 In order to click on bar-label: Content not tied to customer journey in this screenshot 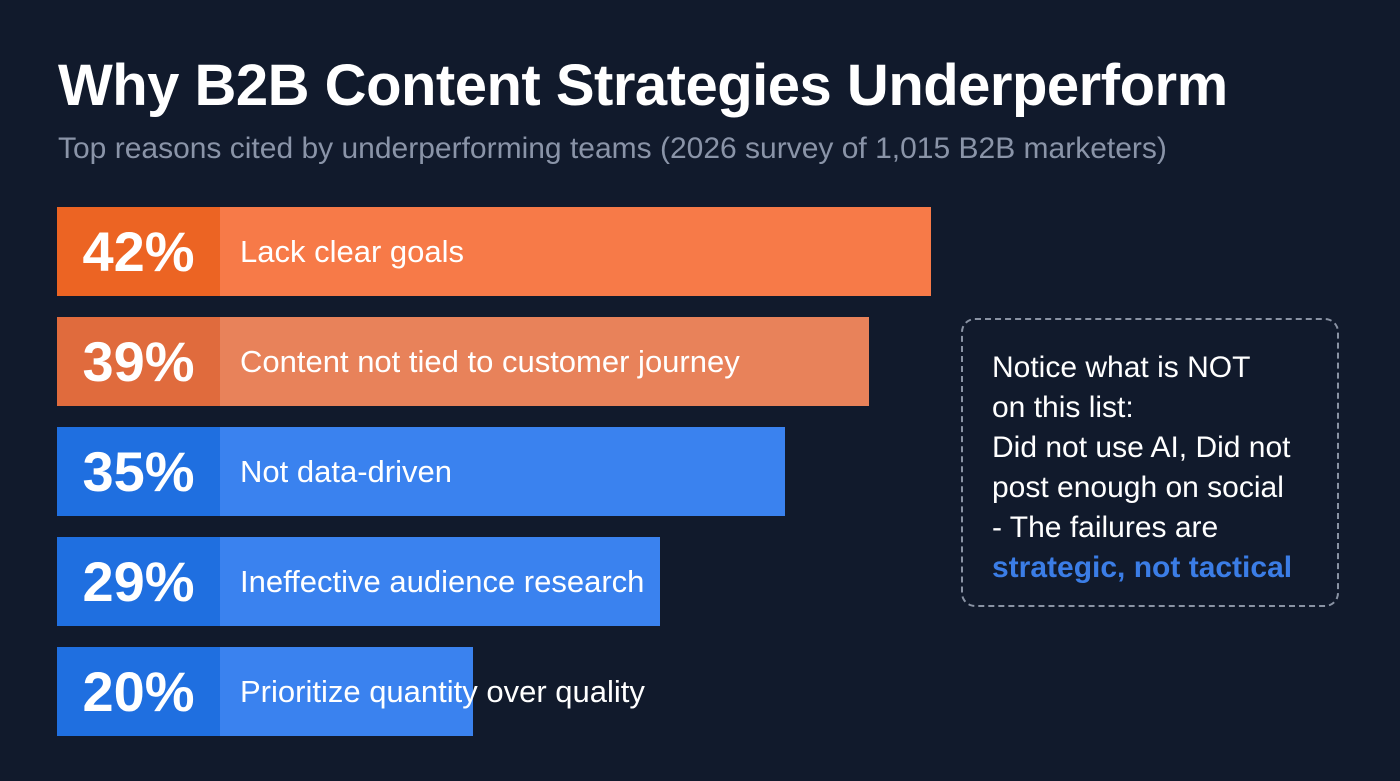, I will do `click(490, 361)`.